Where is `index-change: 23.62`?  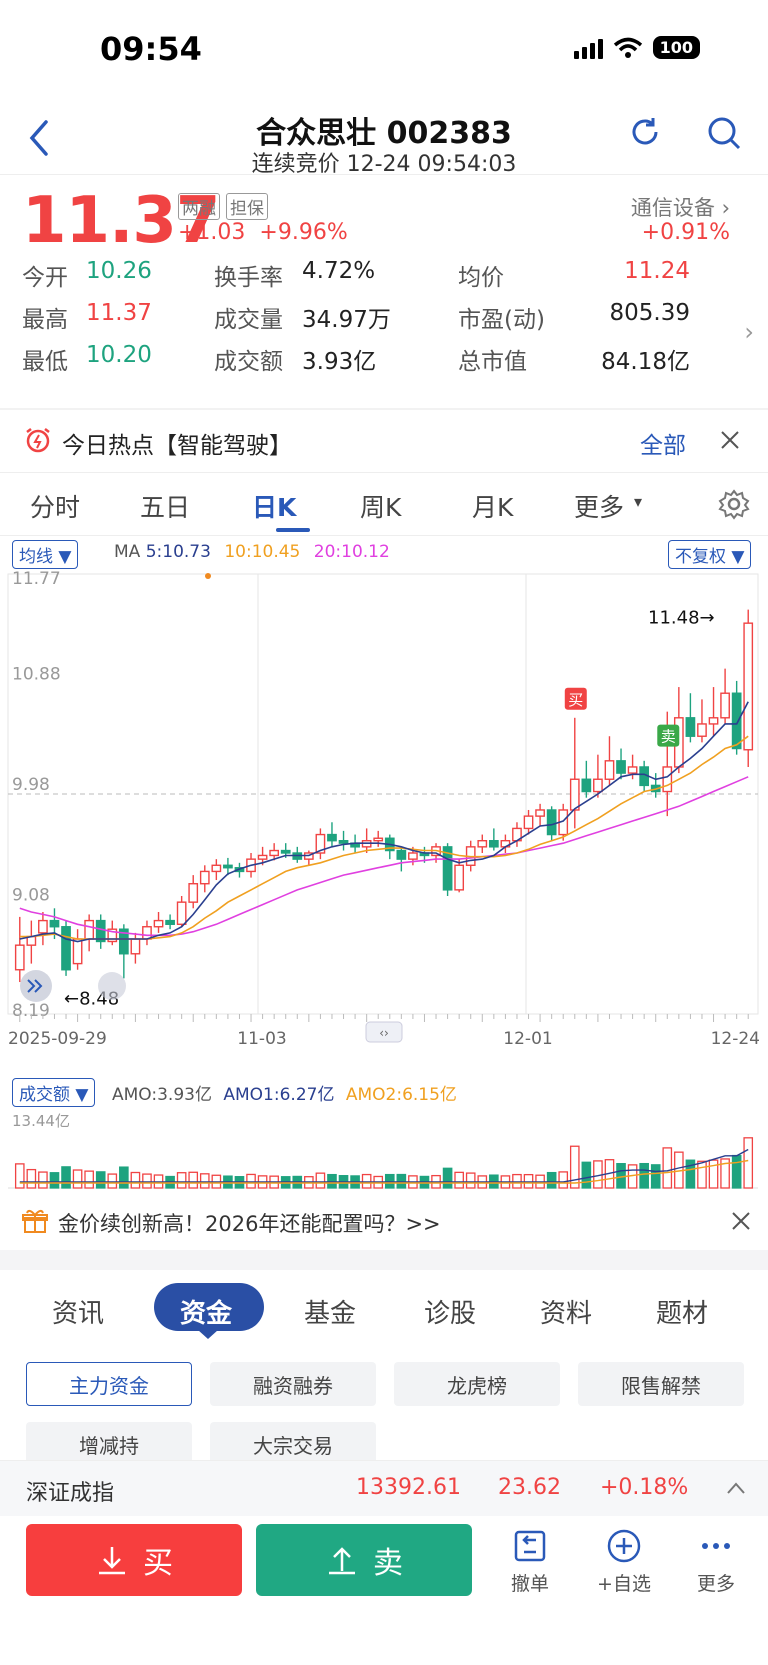 index-change: 23.62 is located at coordinates (529, 1487).